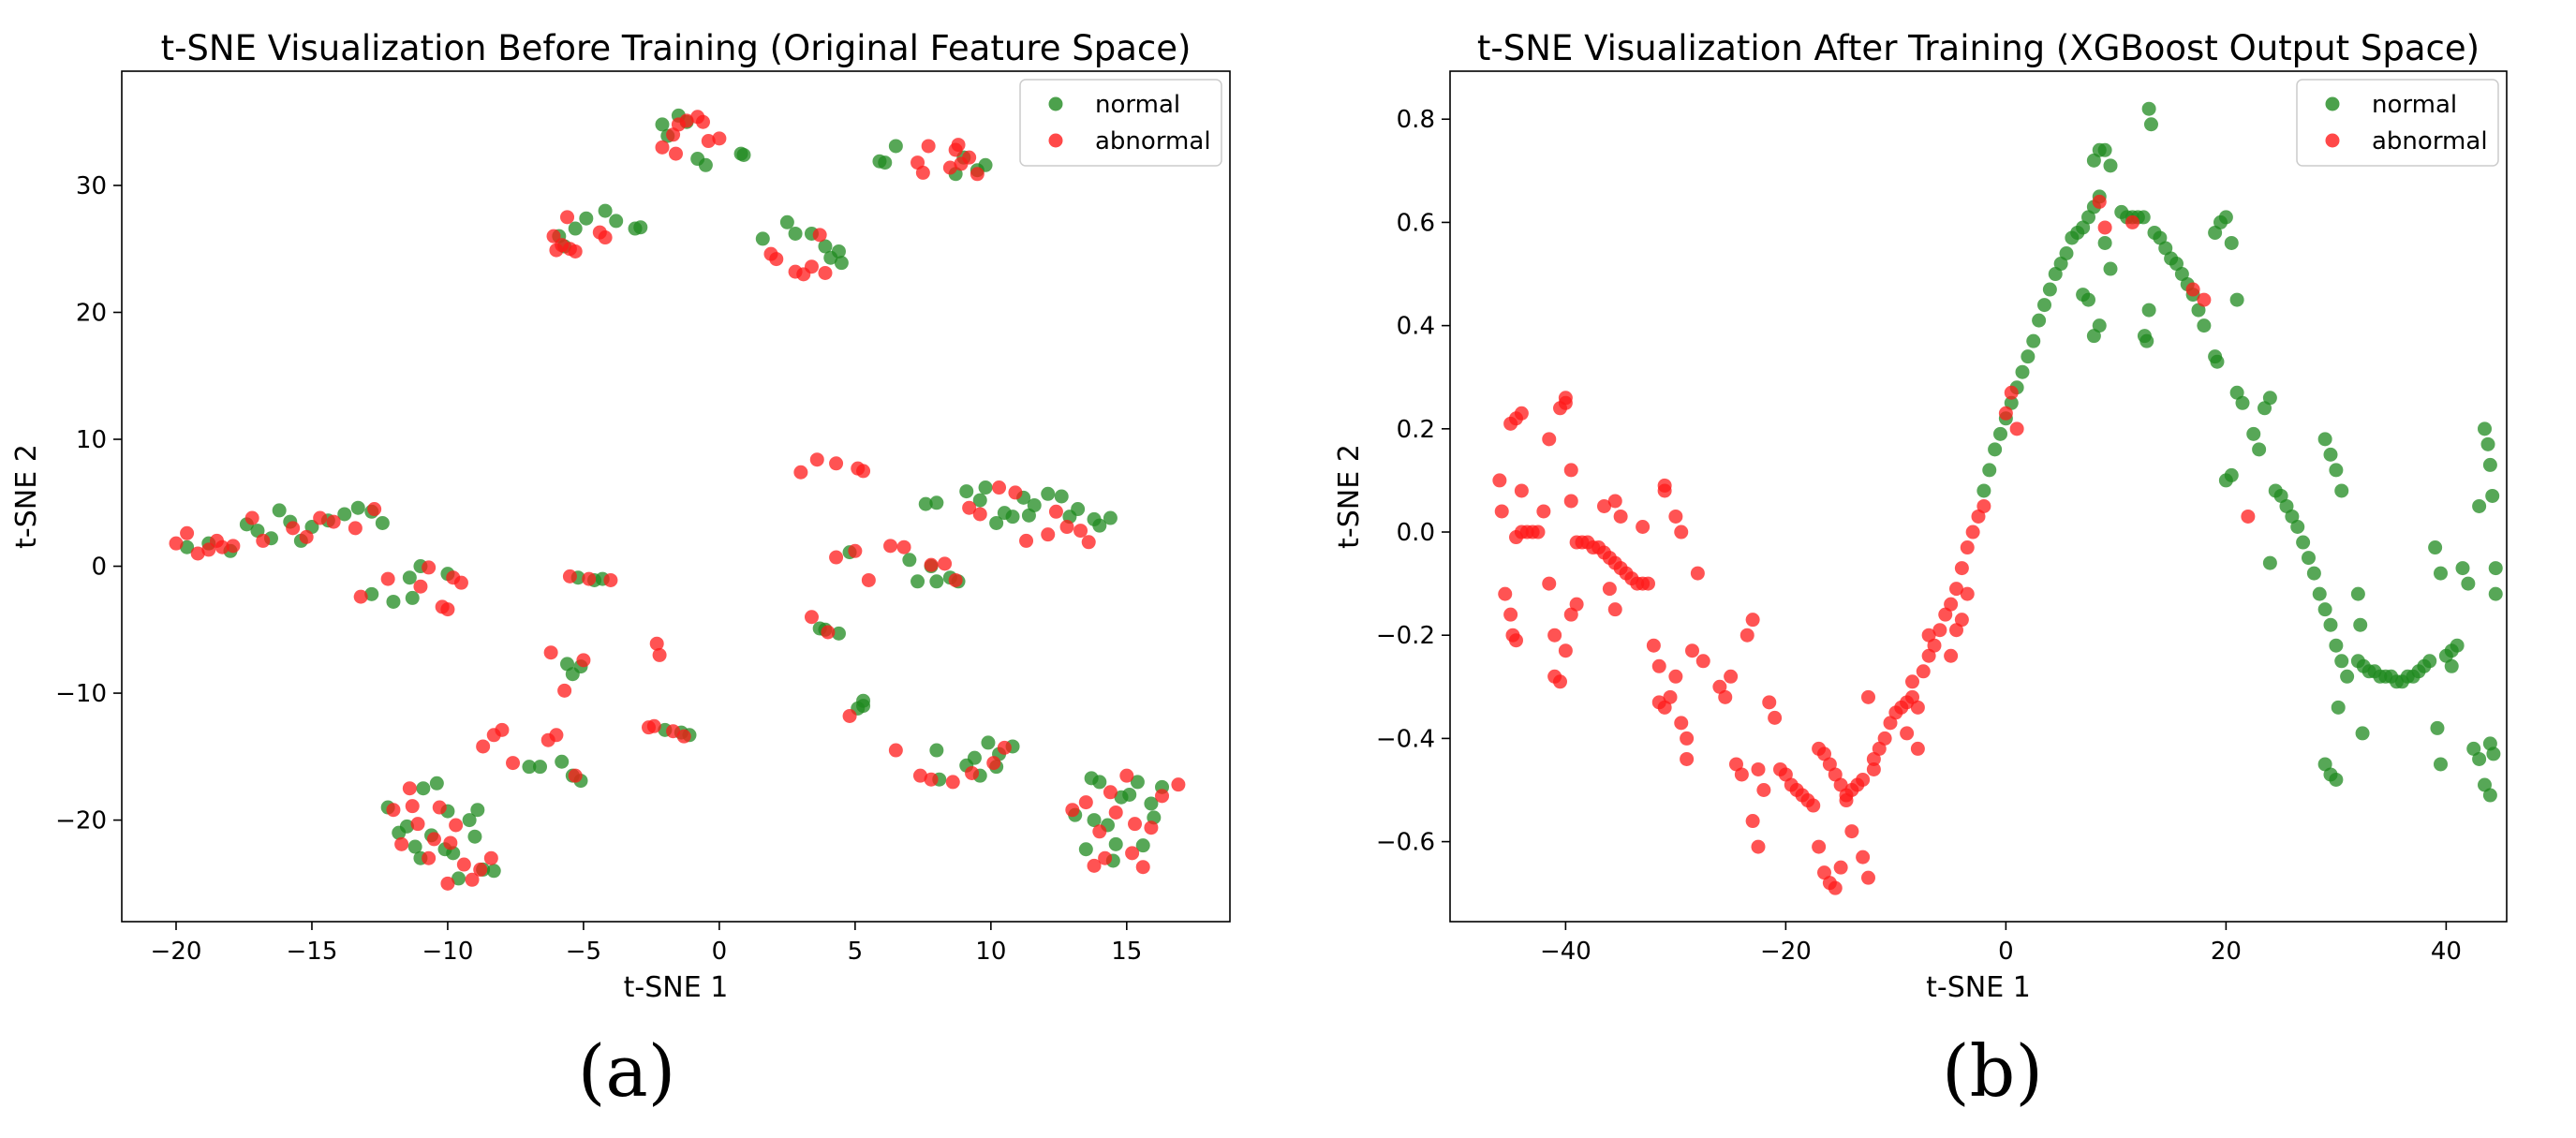 This screenshot has width=2576, height=1138. What do you see at coordinates (1349, 496) in the screenshot?
I see `panel-b-y-axis-label: t-SNE 2` at bounding box center [1349, 496].